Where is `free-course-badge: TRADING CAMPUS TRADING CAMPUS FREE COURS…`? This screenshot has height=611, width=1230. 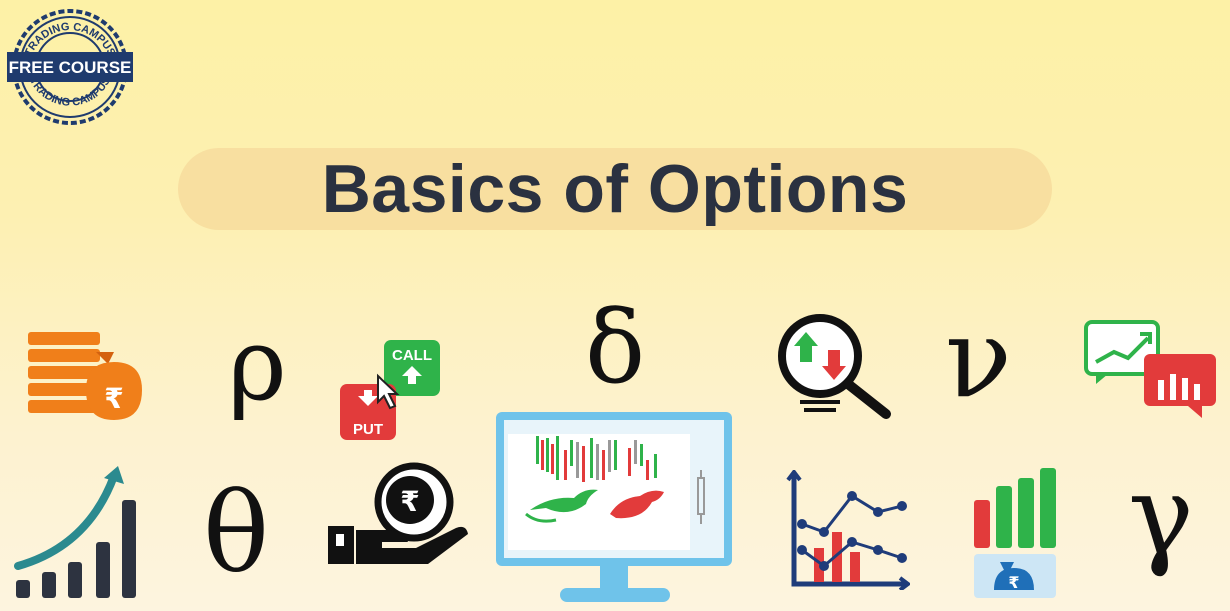
free-course-badge: TRADING CAMPUS TRADING CAMPUS FREE COURS… is located at coordinates (70, 65).